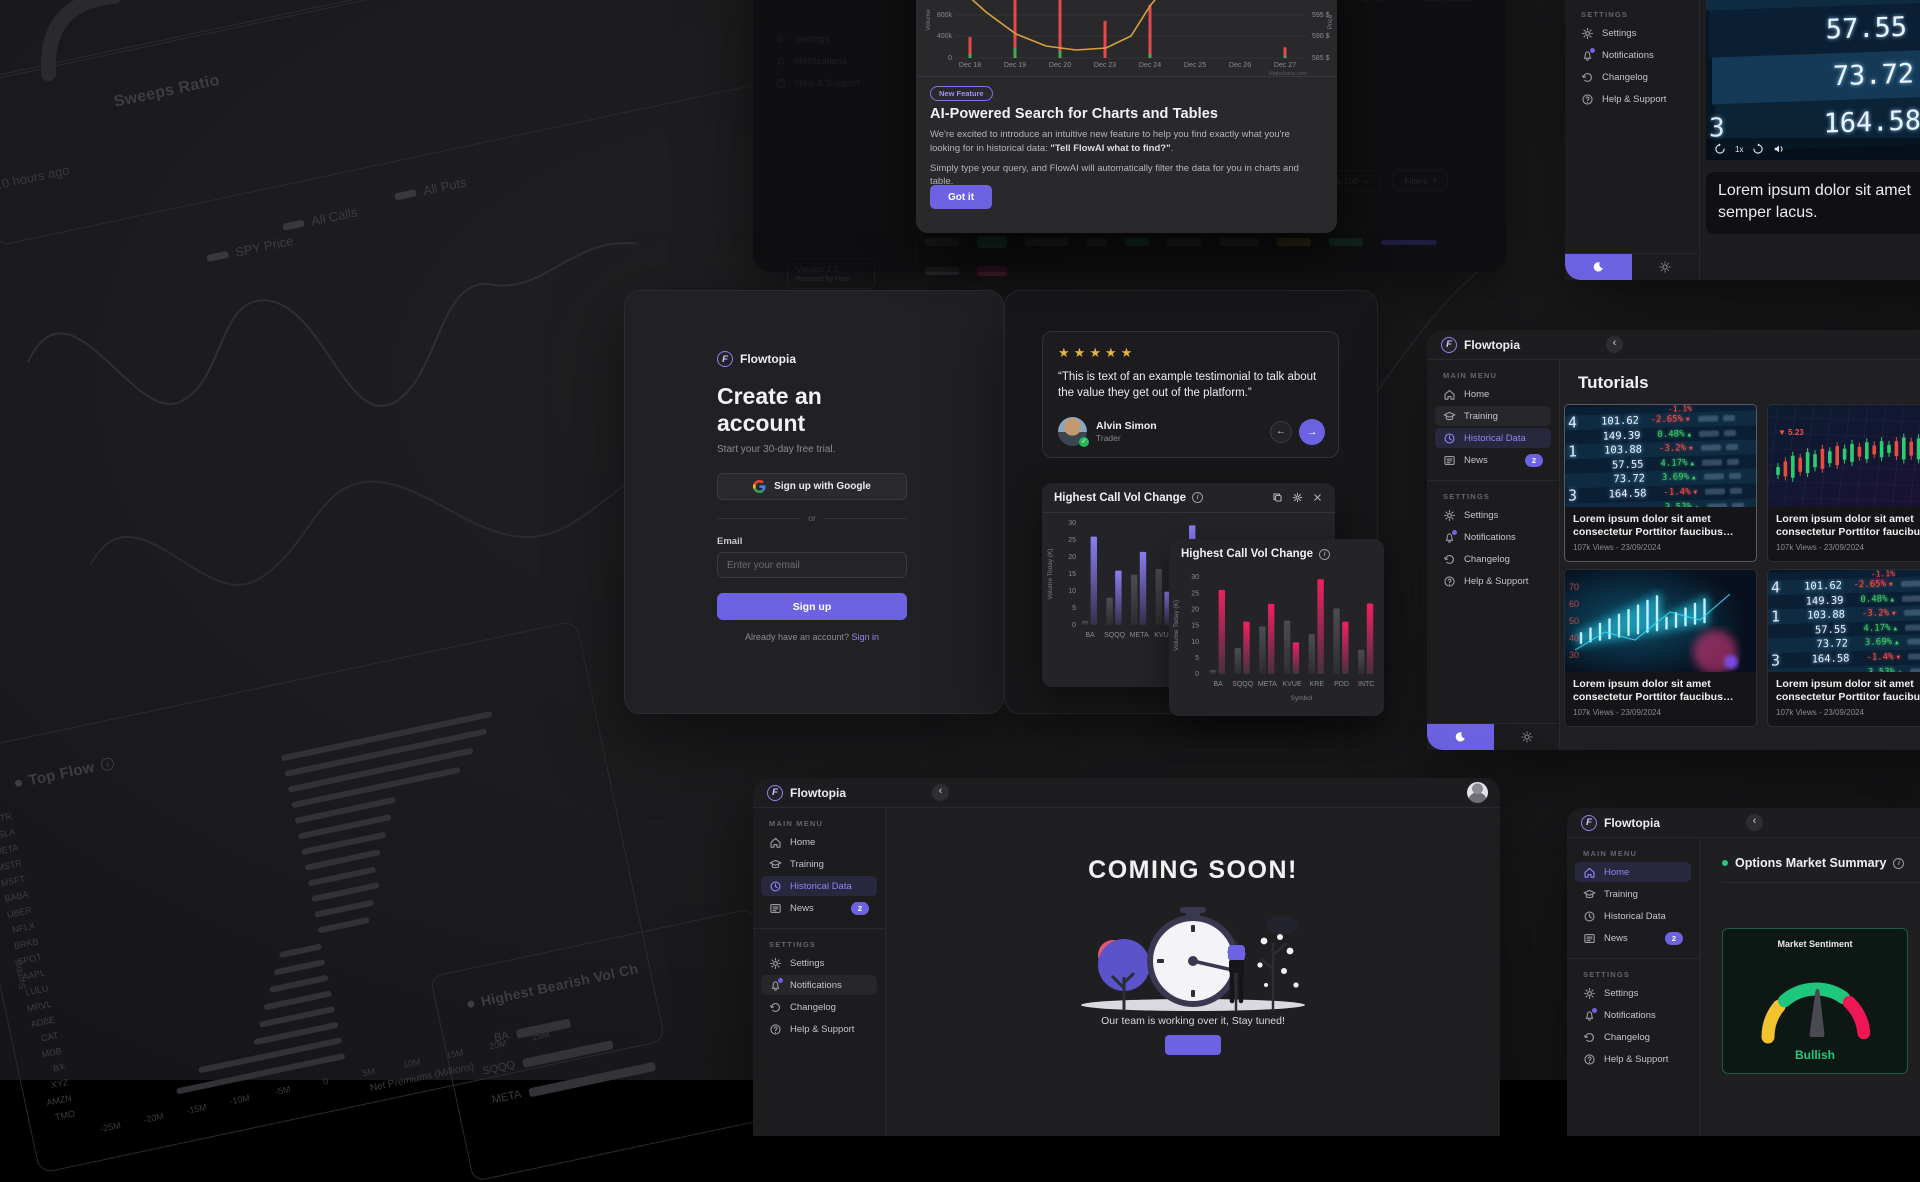 The image size is (1920, 1182). What do you see at coordinates (326, 1081) in the screenshot?
I see `axis-tick: 0` at bounding box center [326, 1081].